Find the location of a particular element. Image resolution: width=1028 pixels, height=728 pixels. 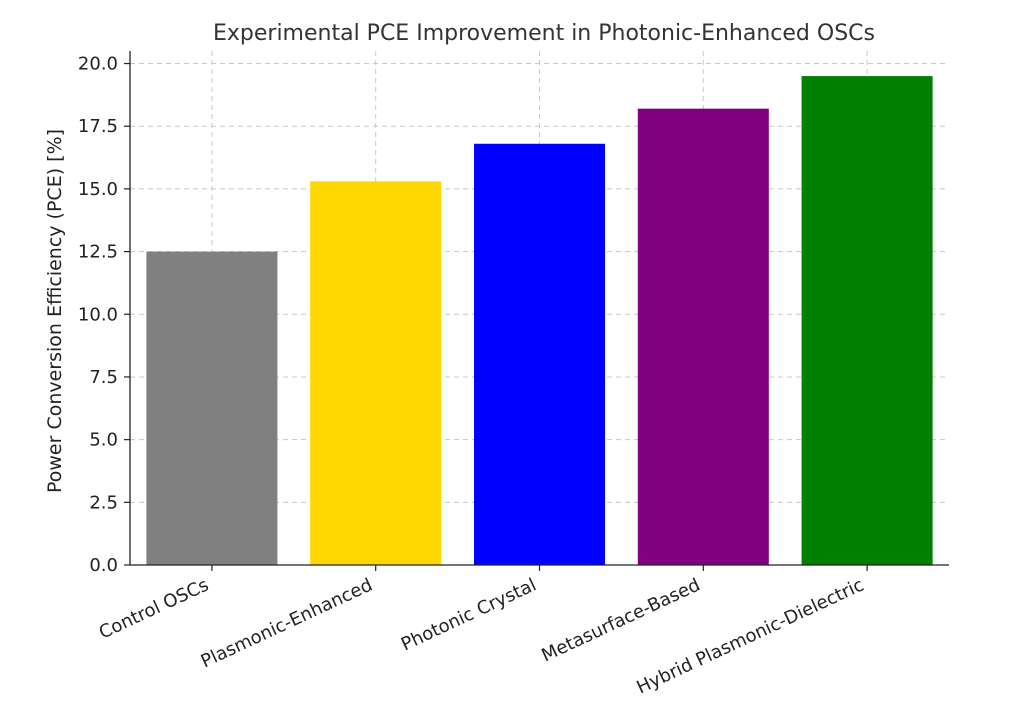

y-axis-label: Power Conversion Efficiency (PCE) [%] is located at coordinates (55, 311).